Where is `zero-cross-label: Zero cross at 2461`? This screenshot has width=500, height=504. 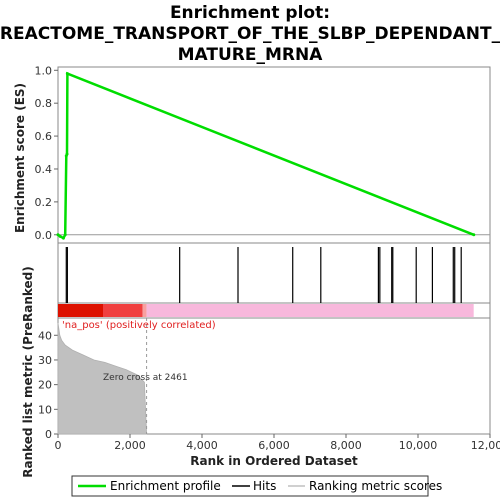
zero-cross-label: Zero cross at 2461 is located at coordinates (145, 378).